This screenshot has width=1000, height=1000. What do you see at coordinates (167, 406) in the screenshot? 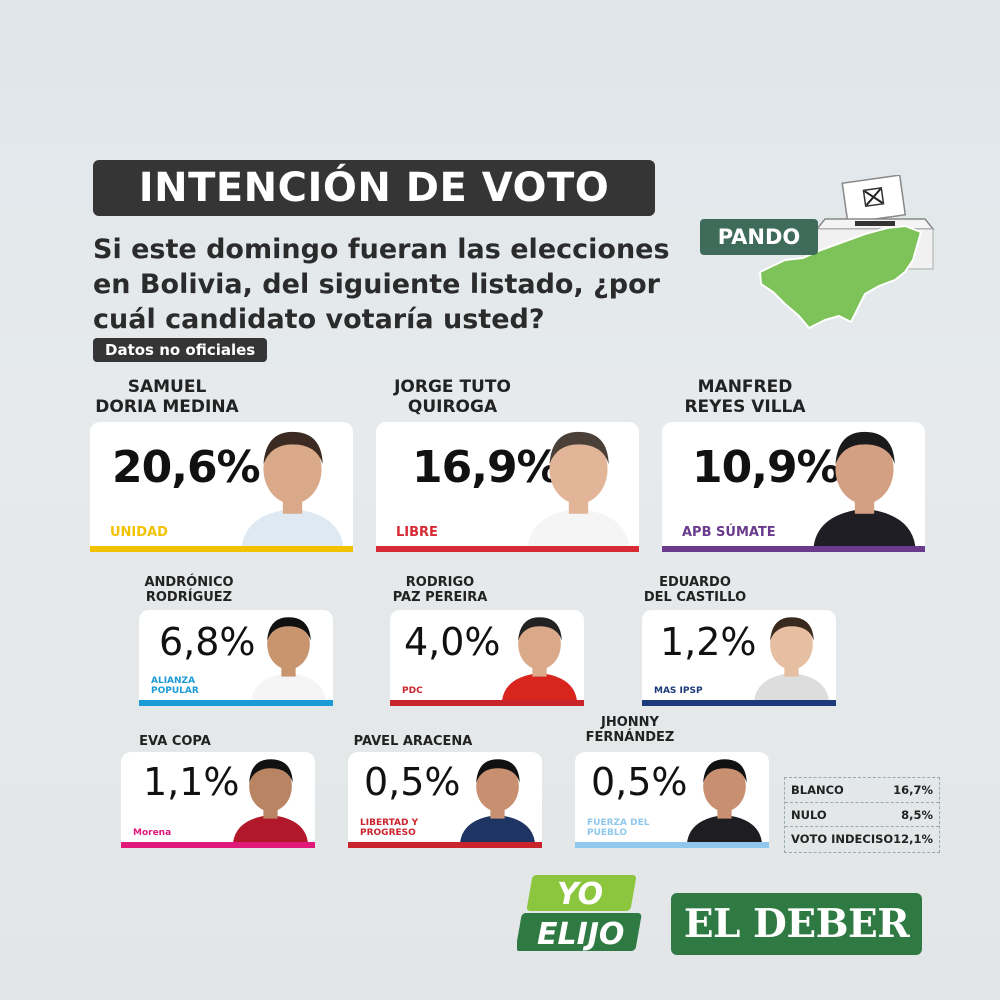
I see `name-line-2: DORIA MEDINA` at bounding box center [167, 406].